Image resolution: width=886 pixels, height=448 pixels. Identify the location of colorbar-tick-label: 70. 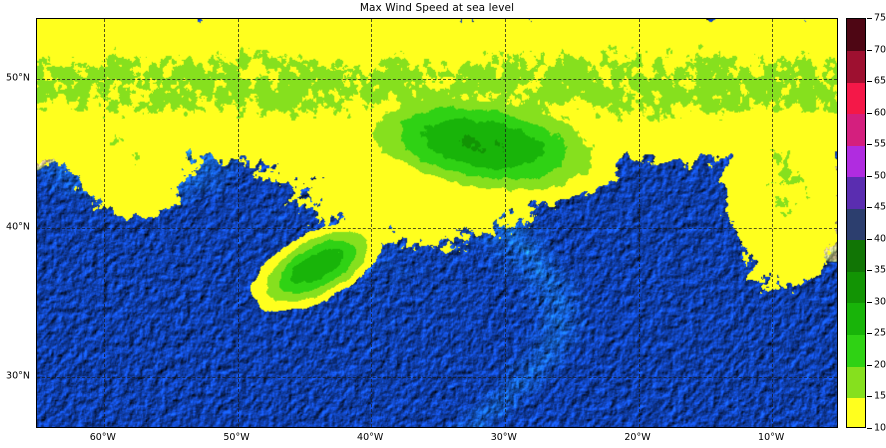
(880, 50).